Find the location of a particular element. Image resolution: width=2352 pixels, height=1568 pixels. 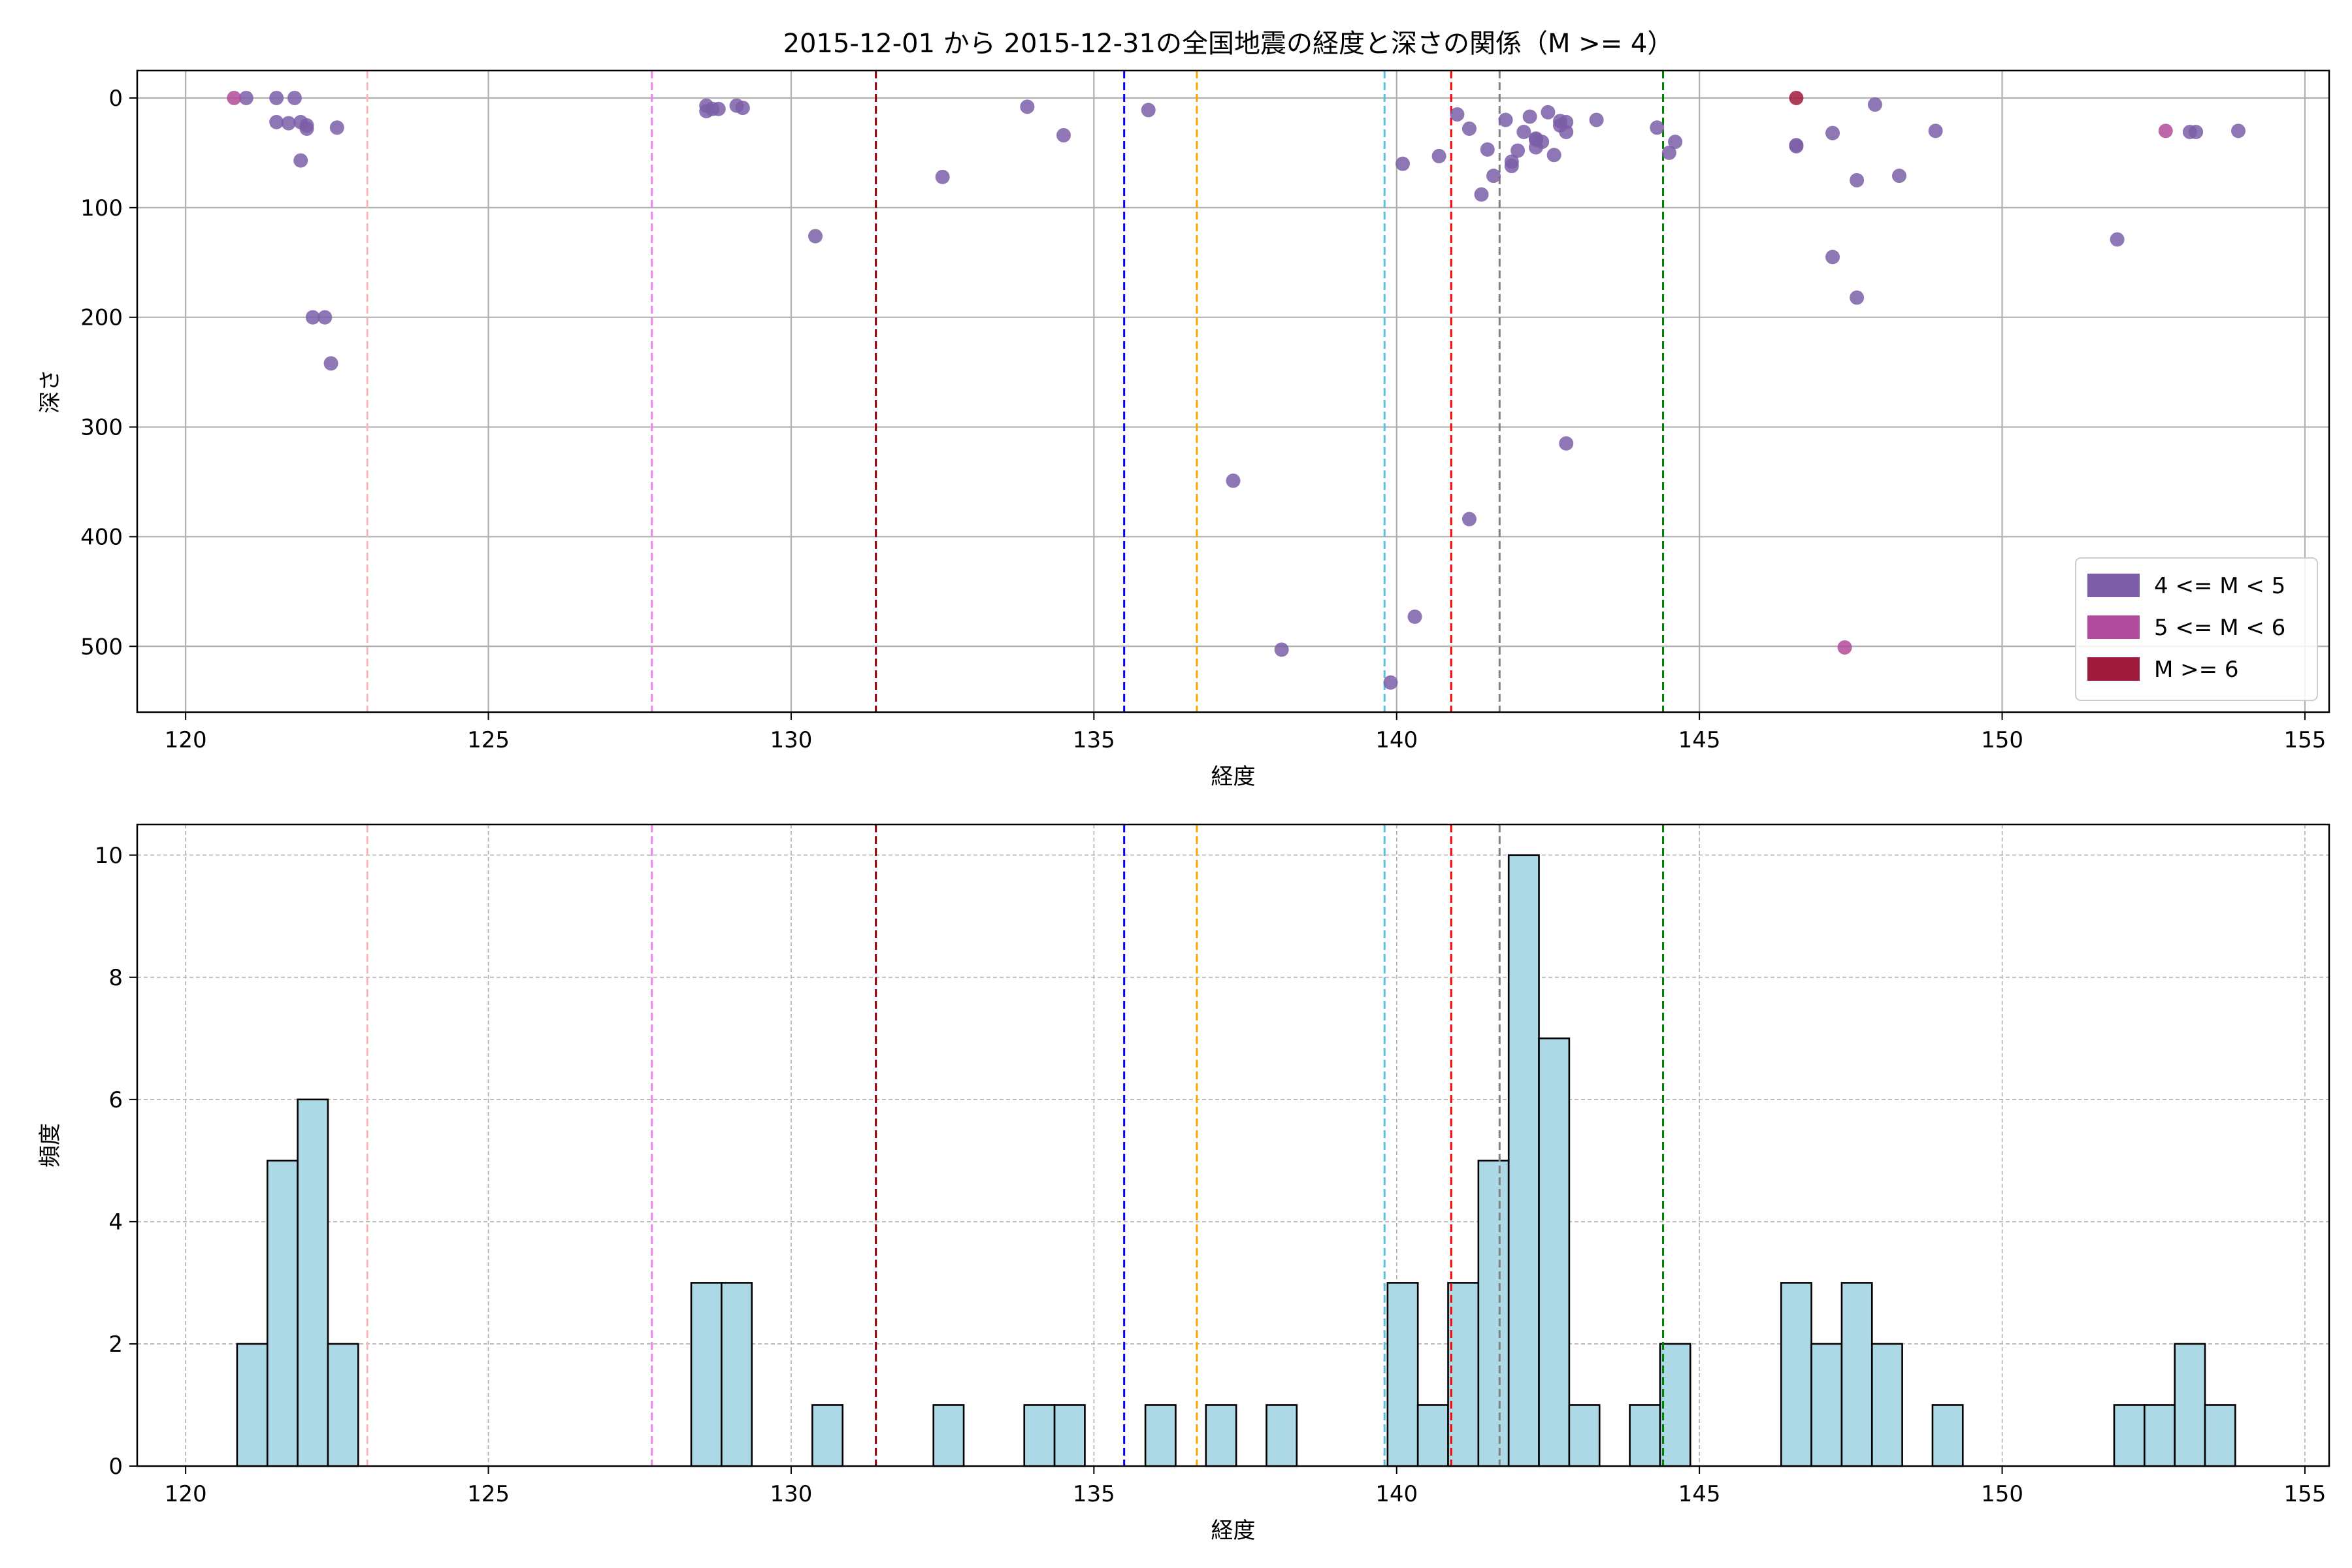

x-tick-label: 125 is located at coordinates (488, 740).